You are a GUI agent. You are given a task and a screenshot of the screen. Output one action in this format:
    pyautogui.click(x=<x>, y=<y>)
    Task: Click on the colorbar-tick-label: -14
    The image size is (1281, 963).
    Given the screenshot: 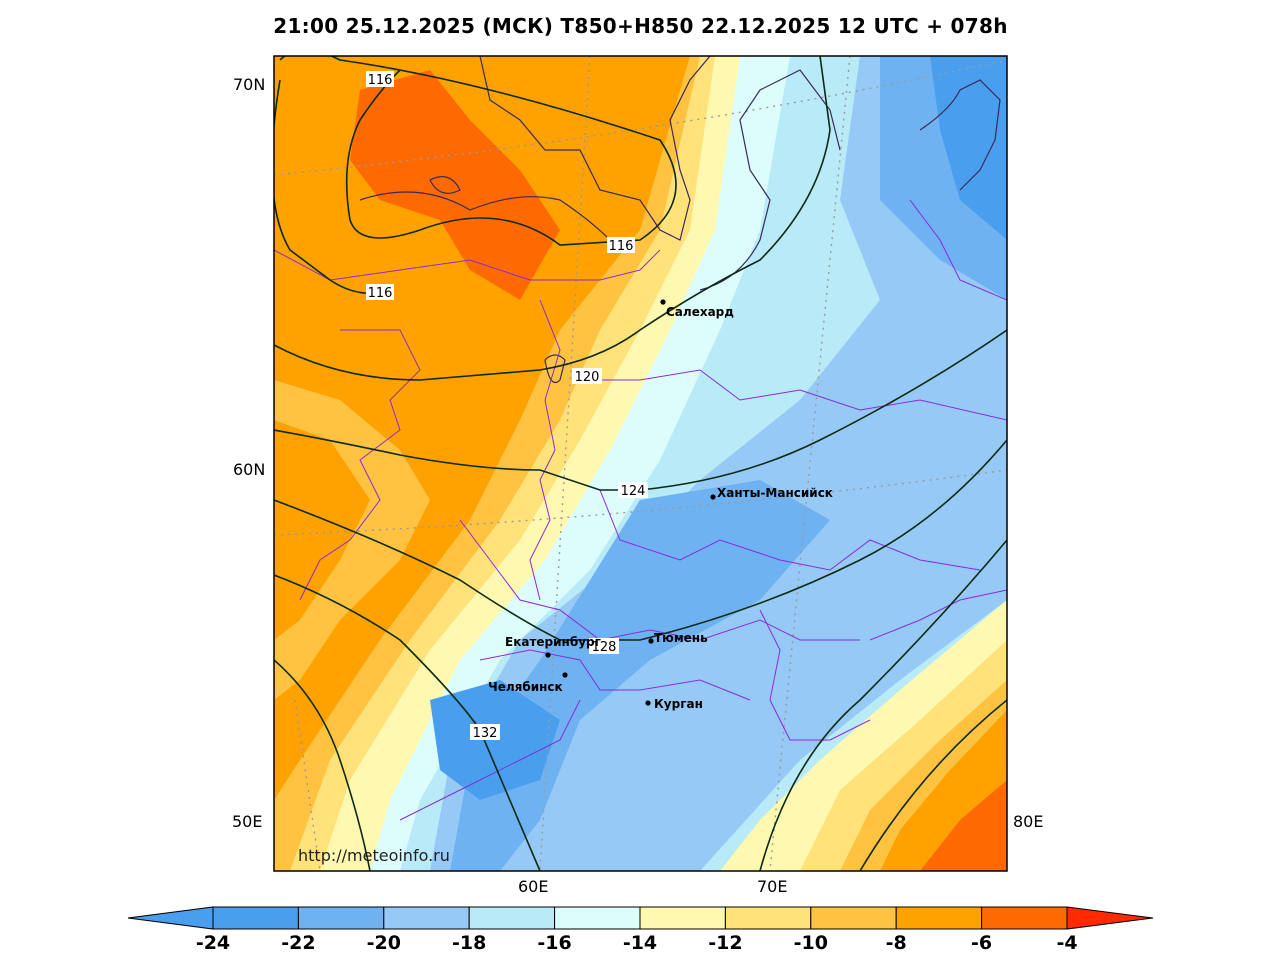 What is the action you would take?
    pyautogui.click(x=640, y=943)
    